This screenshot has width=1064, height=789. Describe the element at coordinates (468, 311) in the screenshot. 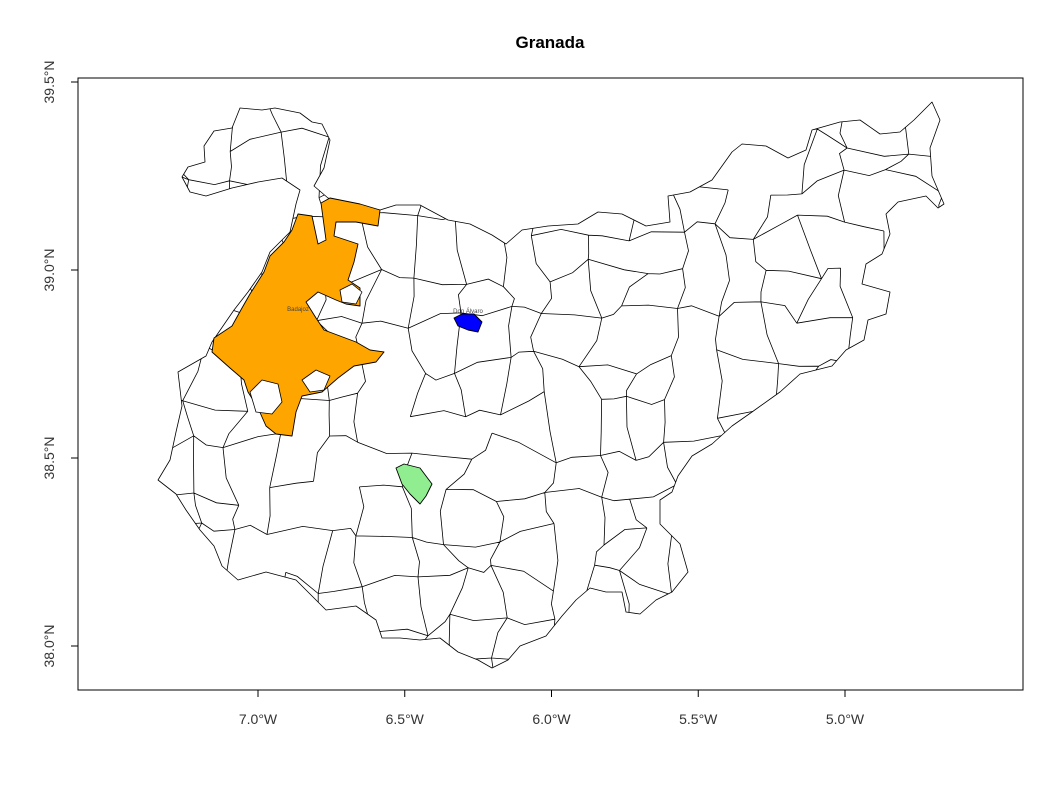

I see `label-don-alvaro: Don Álvaro` at that location.